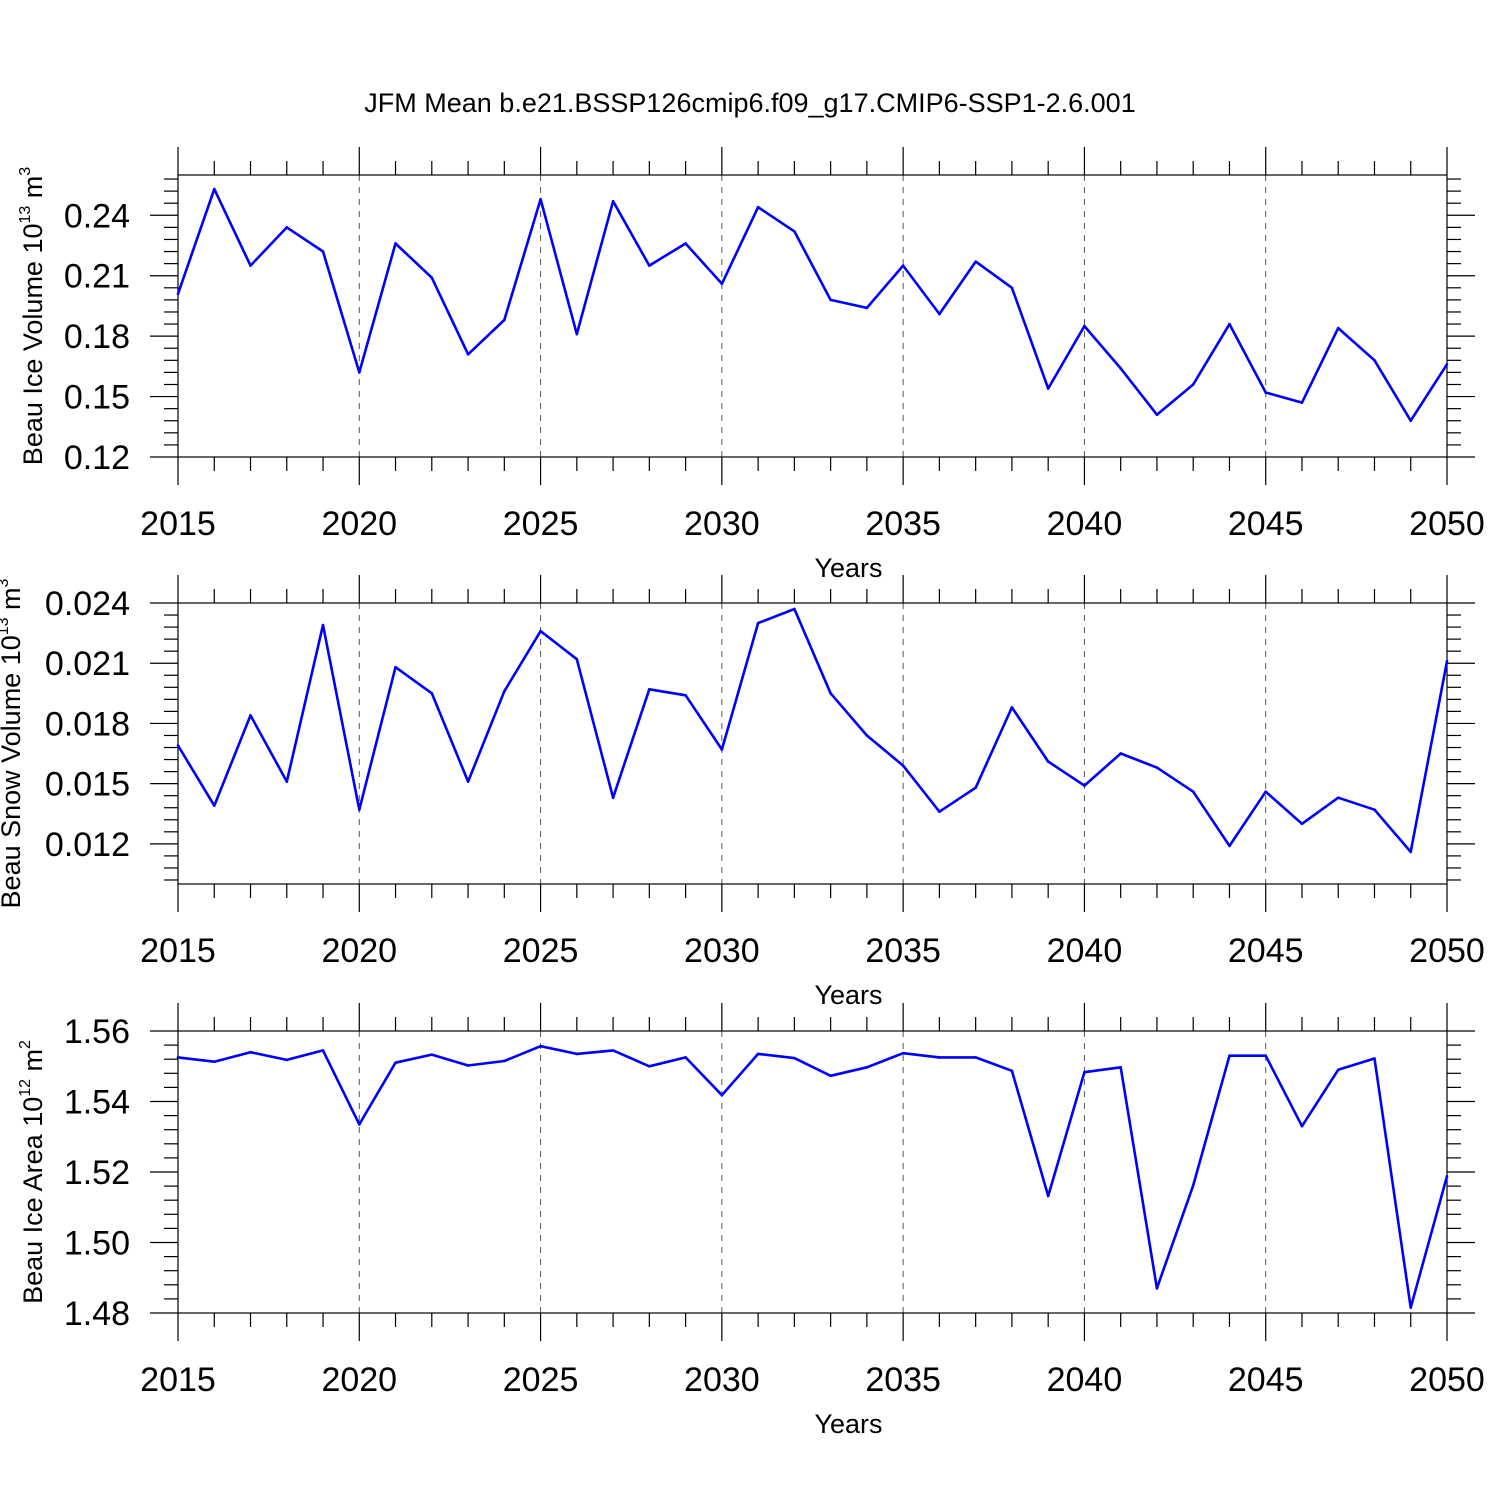 Image resolution: width=1500 pixels, height=1500 pixels. Describe the element at coordinates (87, 845) in the screenshot. I see `y-tick-label: 0.012` at that location.